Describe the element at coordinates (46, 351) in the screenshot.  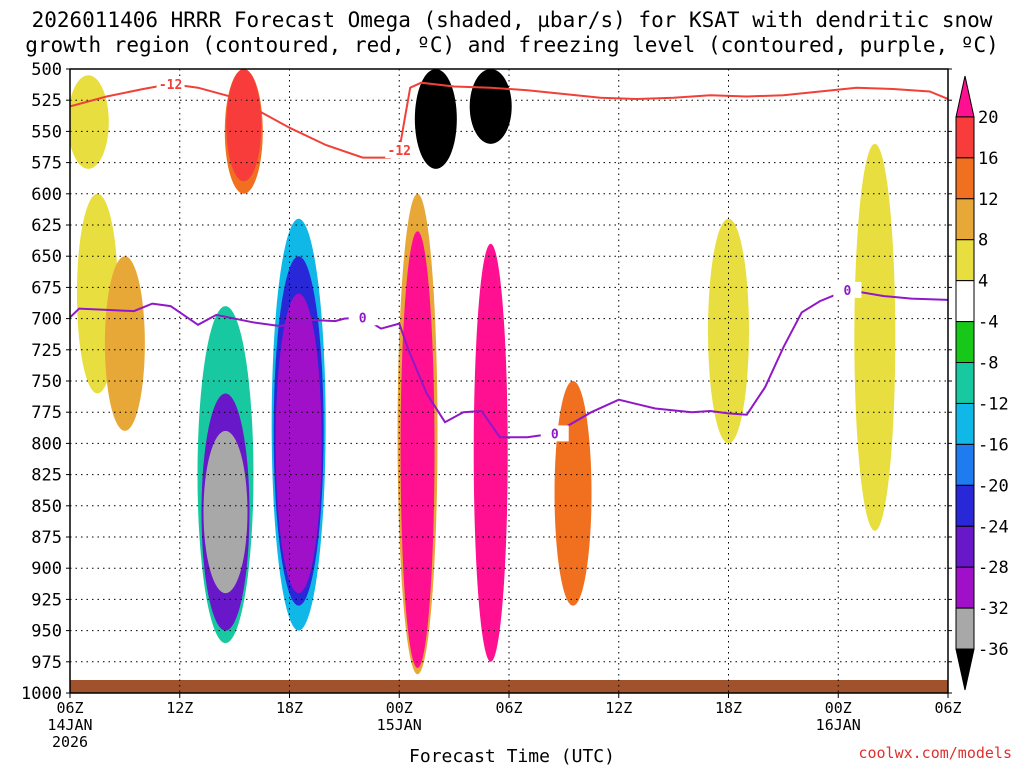
I see `y-tick-label: 725` at that location.